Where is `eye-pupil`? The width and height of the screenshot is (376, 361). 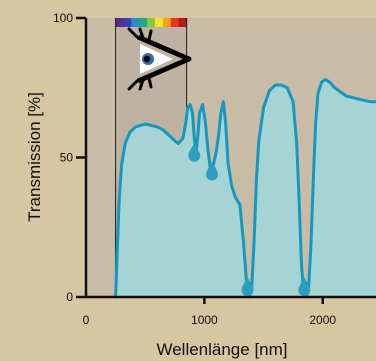 eye-pupil is located at coordinates (147, 59).